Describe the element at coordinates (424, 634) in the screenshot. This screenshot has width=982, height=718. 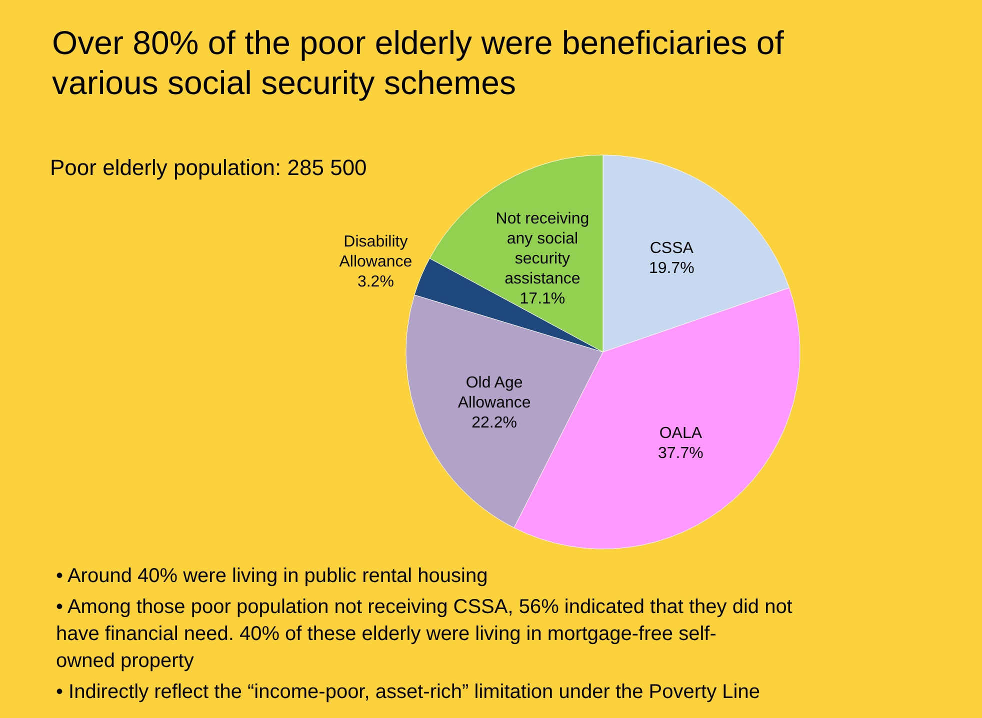
I see `text: • Among those poor population not receiving CSSA, 56% indicated that they did not have financial need. 40% of these elderly were living in mortgage-free self-owned property` at that location.